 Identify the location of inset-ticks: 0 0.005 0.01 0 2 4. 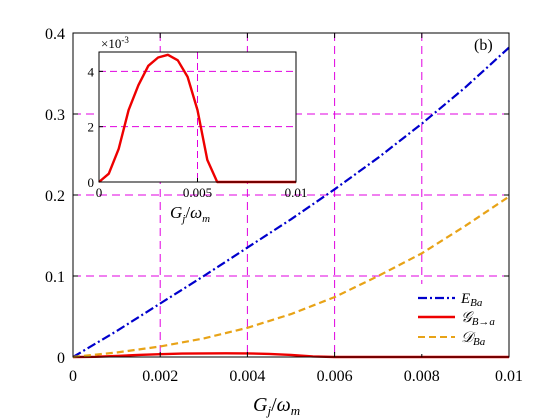
(198, 132).